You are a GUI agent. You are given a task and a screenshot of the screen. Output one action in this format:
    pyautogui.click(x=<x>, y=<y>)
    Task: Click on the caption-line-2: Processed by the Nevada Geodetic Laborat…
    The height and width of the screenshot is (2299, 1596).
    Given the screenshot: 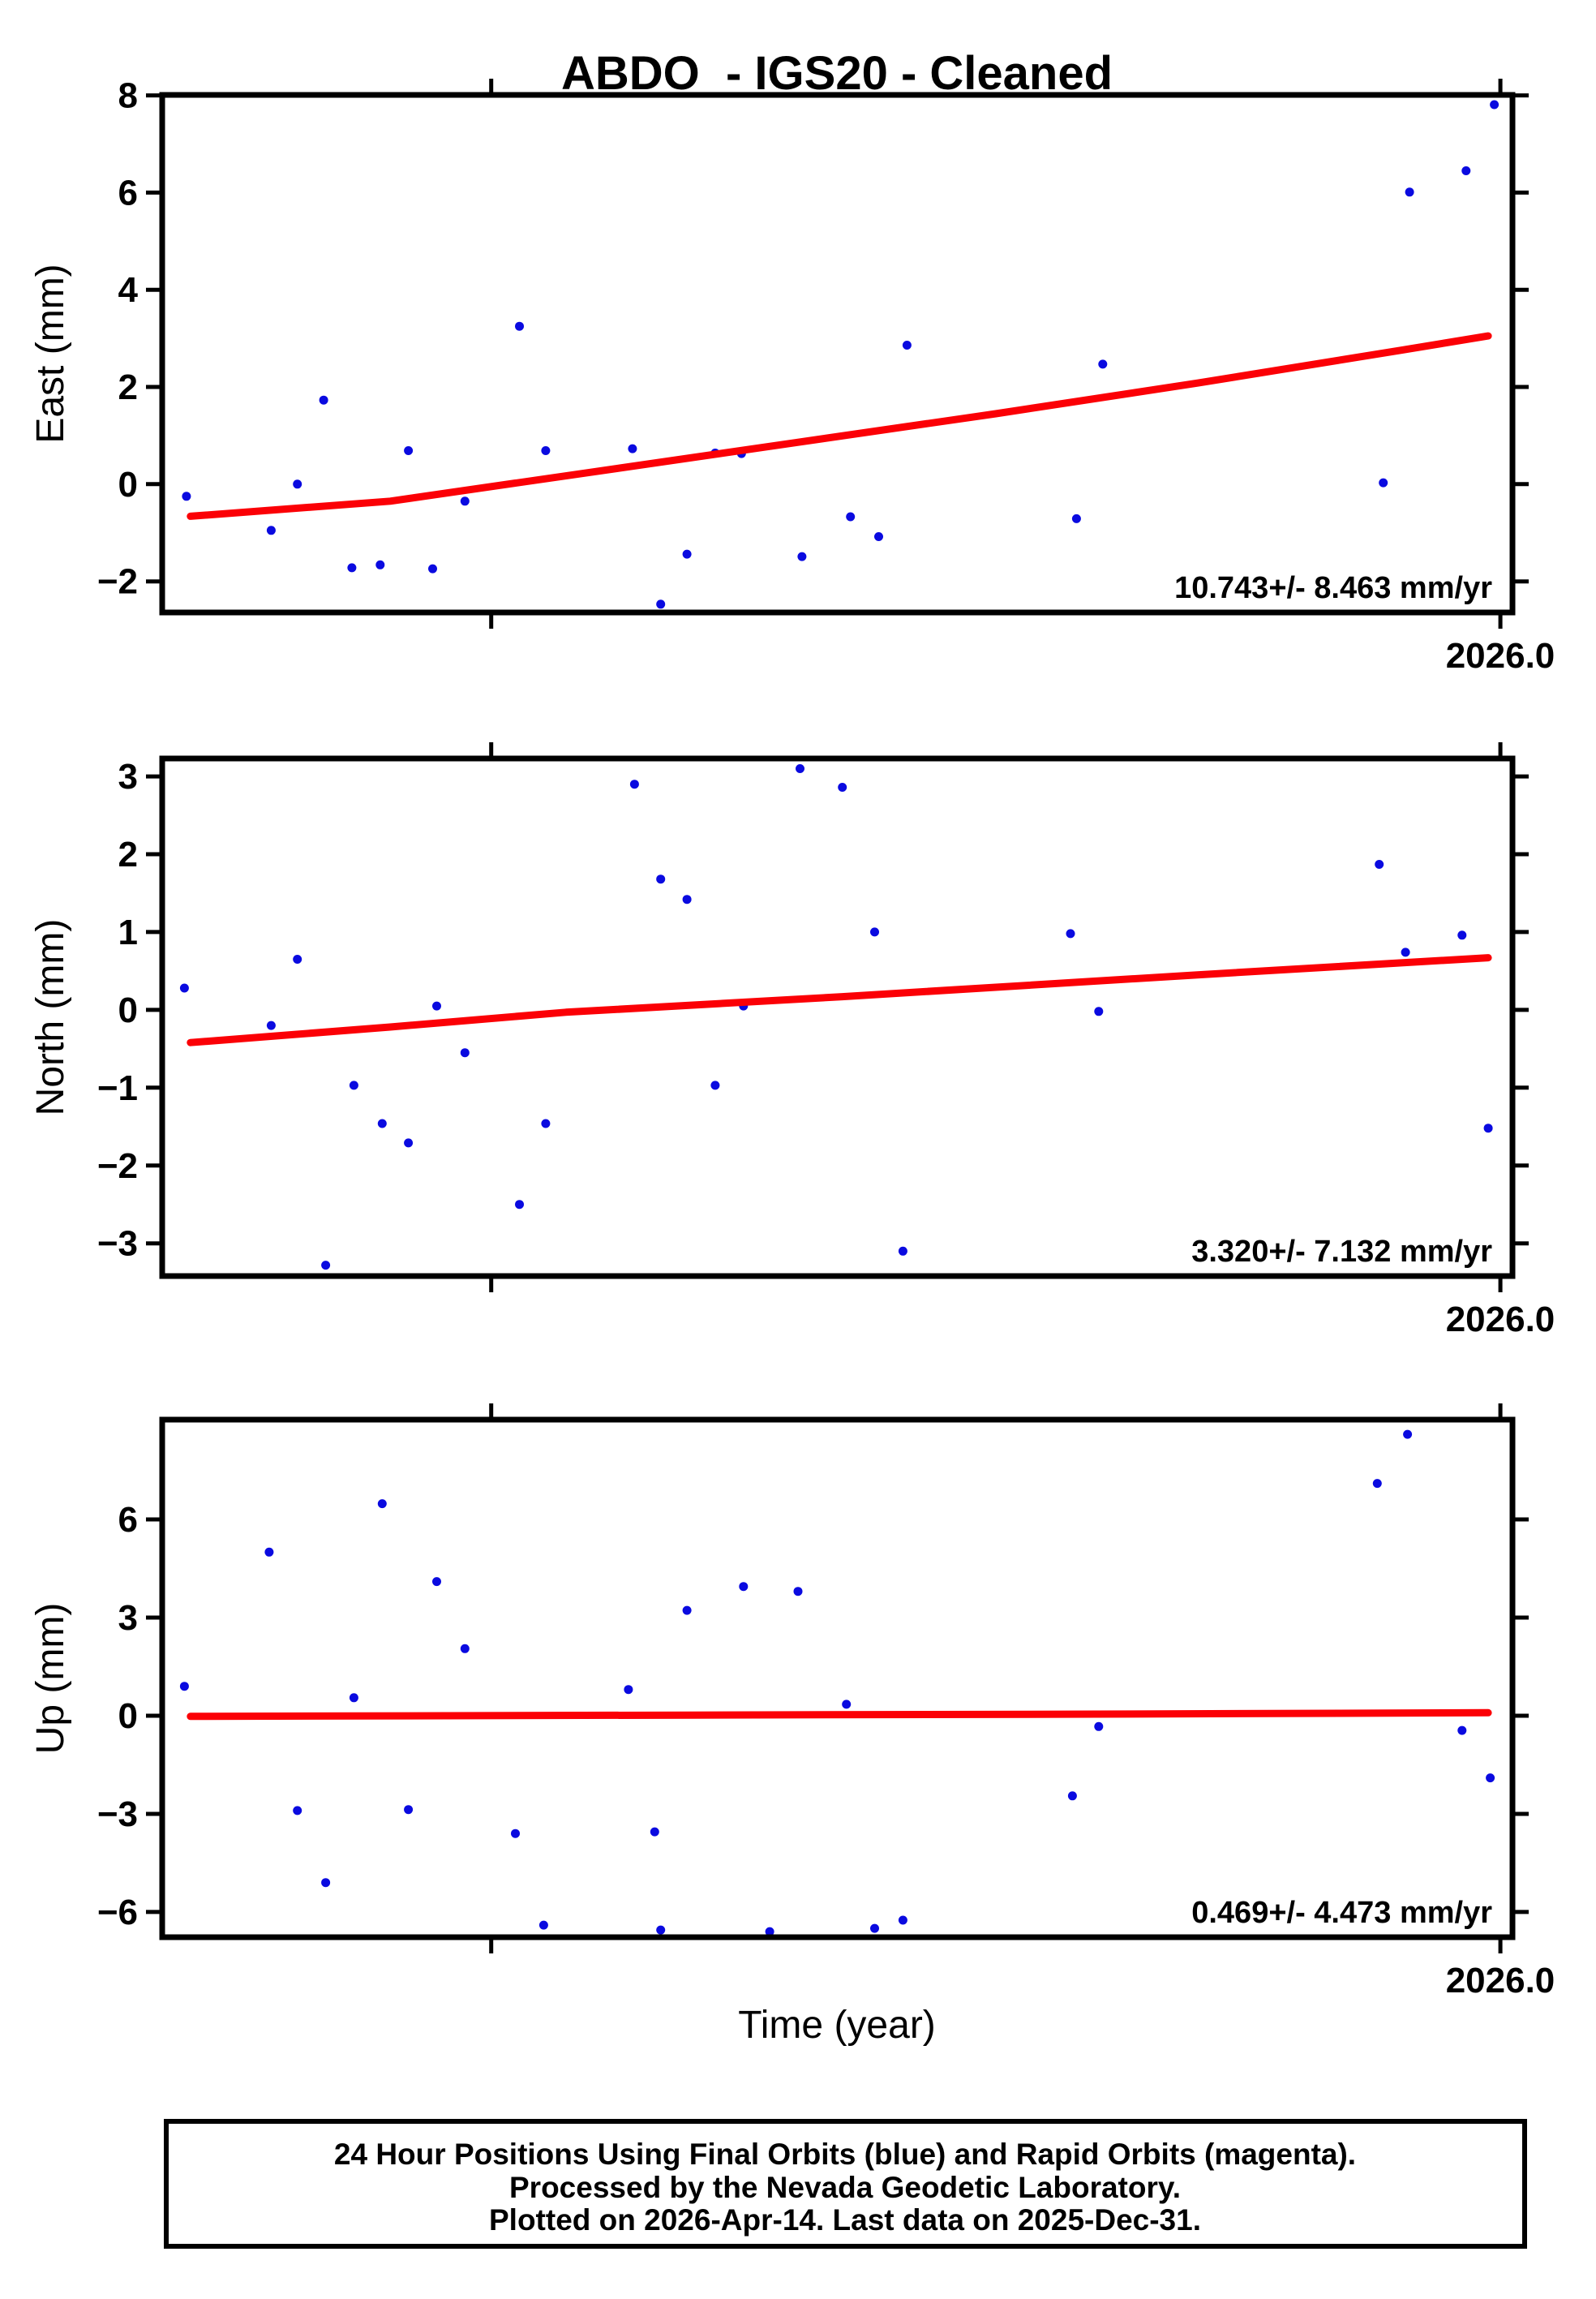 What is the action you would take?
    pyautogui.click(x=845, y=2187)
    